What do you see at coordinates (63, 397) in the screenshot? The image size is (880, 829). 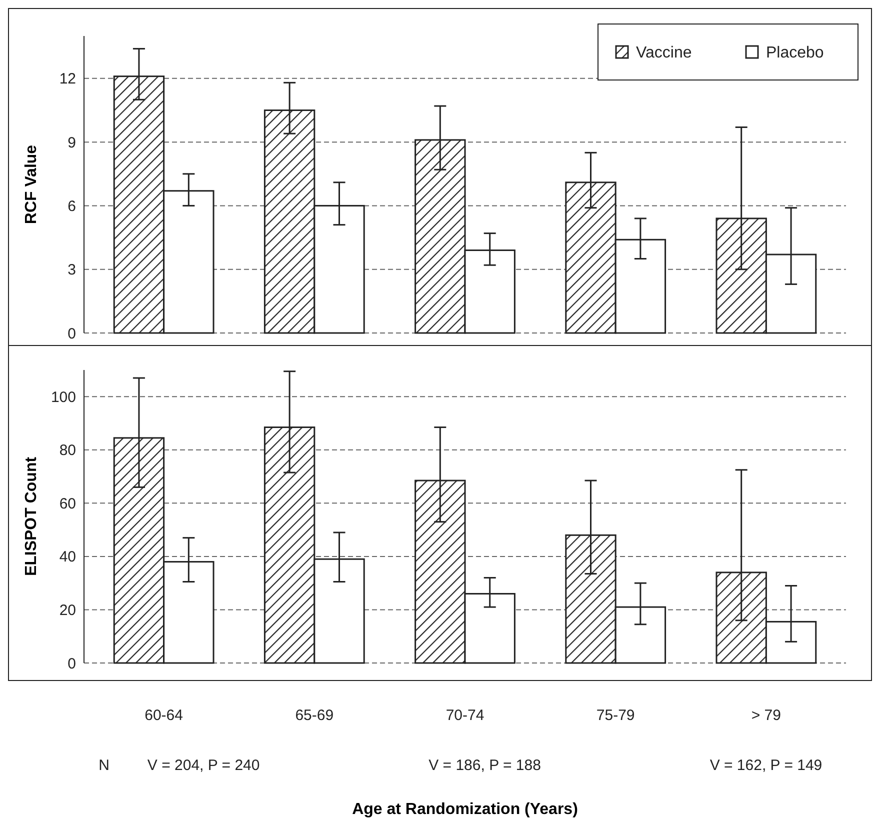 I see `y-tick-label: 100` at bounding box center [63, 397].